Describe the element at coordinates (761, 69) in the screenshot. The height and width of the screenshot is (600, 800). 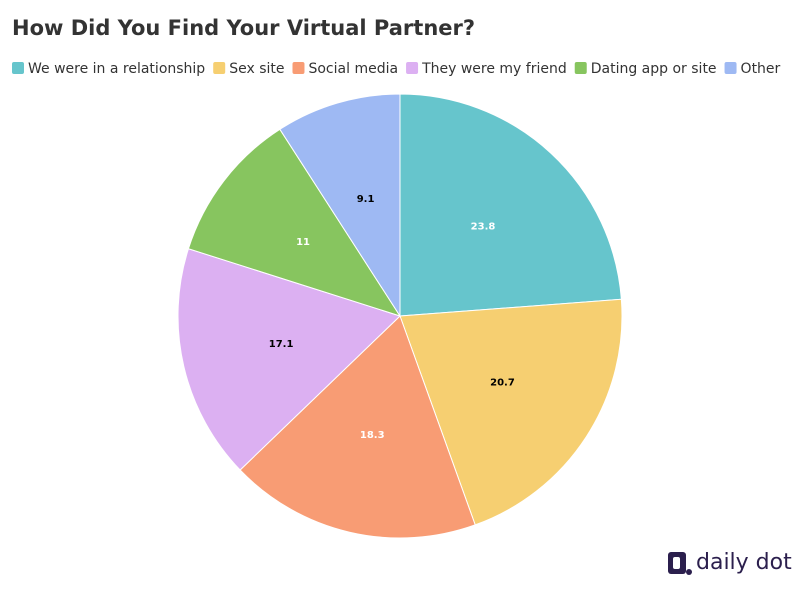
I see `legend-label: Other` at that location.